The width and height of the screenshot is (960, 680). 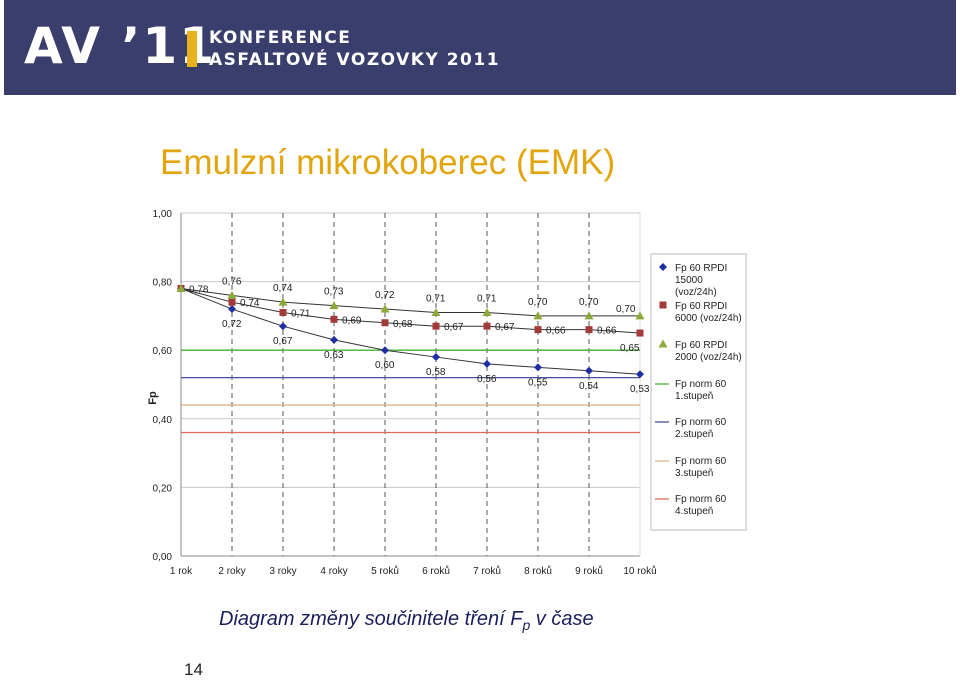 I want to click on data-label: 0,78, so click(x=199, y=289).